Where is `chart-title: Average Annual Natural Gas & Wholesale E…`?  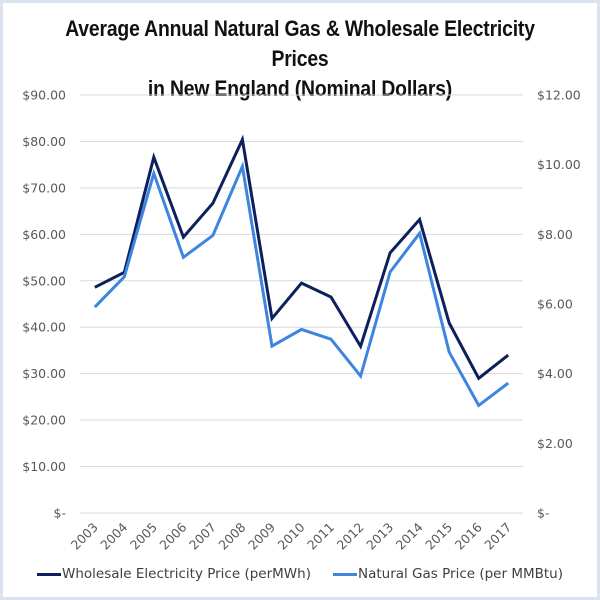 chart-title: Average Annual Natural Gas & Wholesale E… is located at coordinates (300, 59).